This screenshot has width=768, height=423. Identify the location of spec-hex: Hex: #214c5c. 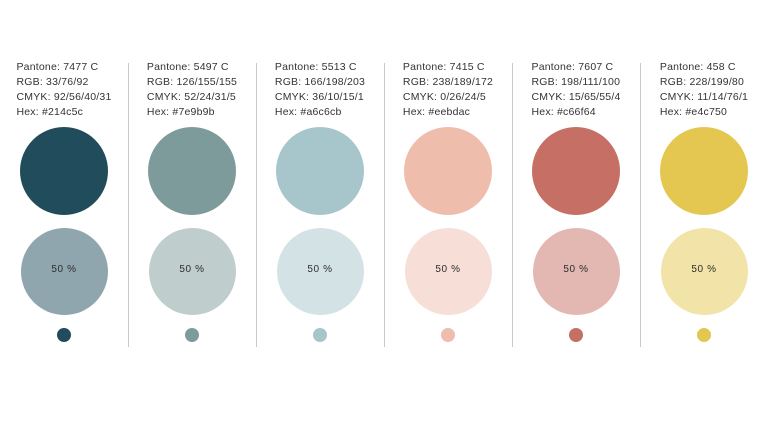
(50, 112).